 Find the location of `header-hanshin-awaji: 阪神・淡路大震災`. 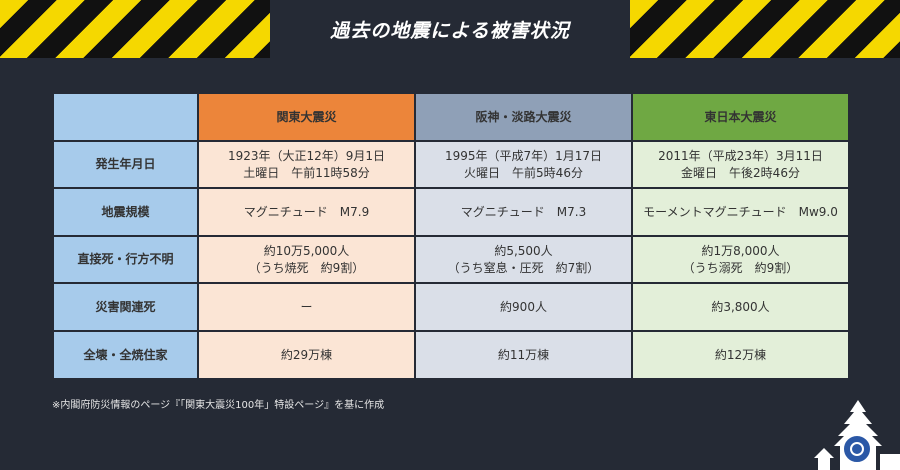

header-hanshin-awaji: 阪神・淡路大震災 is located at coordinates (523, 117).